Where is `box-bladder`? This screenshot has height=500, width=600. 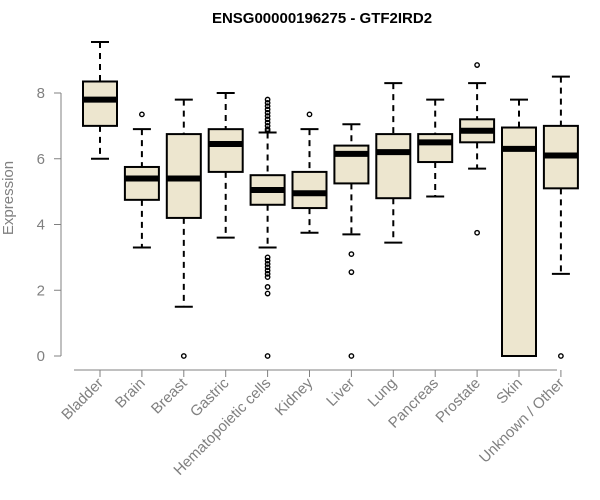 box-bladder is located at coordinates (100, 100).